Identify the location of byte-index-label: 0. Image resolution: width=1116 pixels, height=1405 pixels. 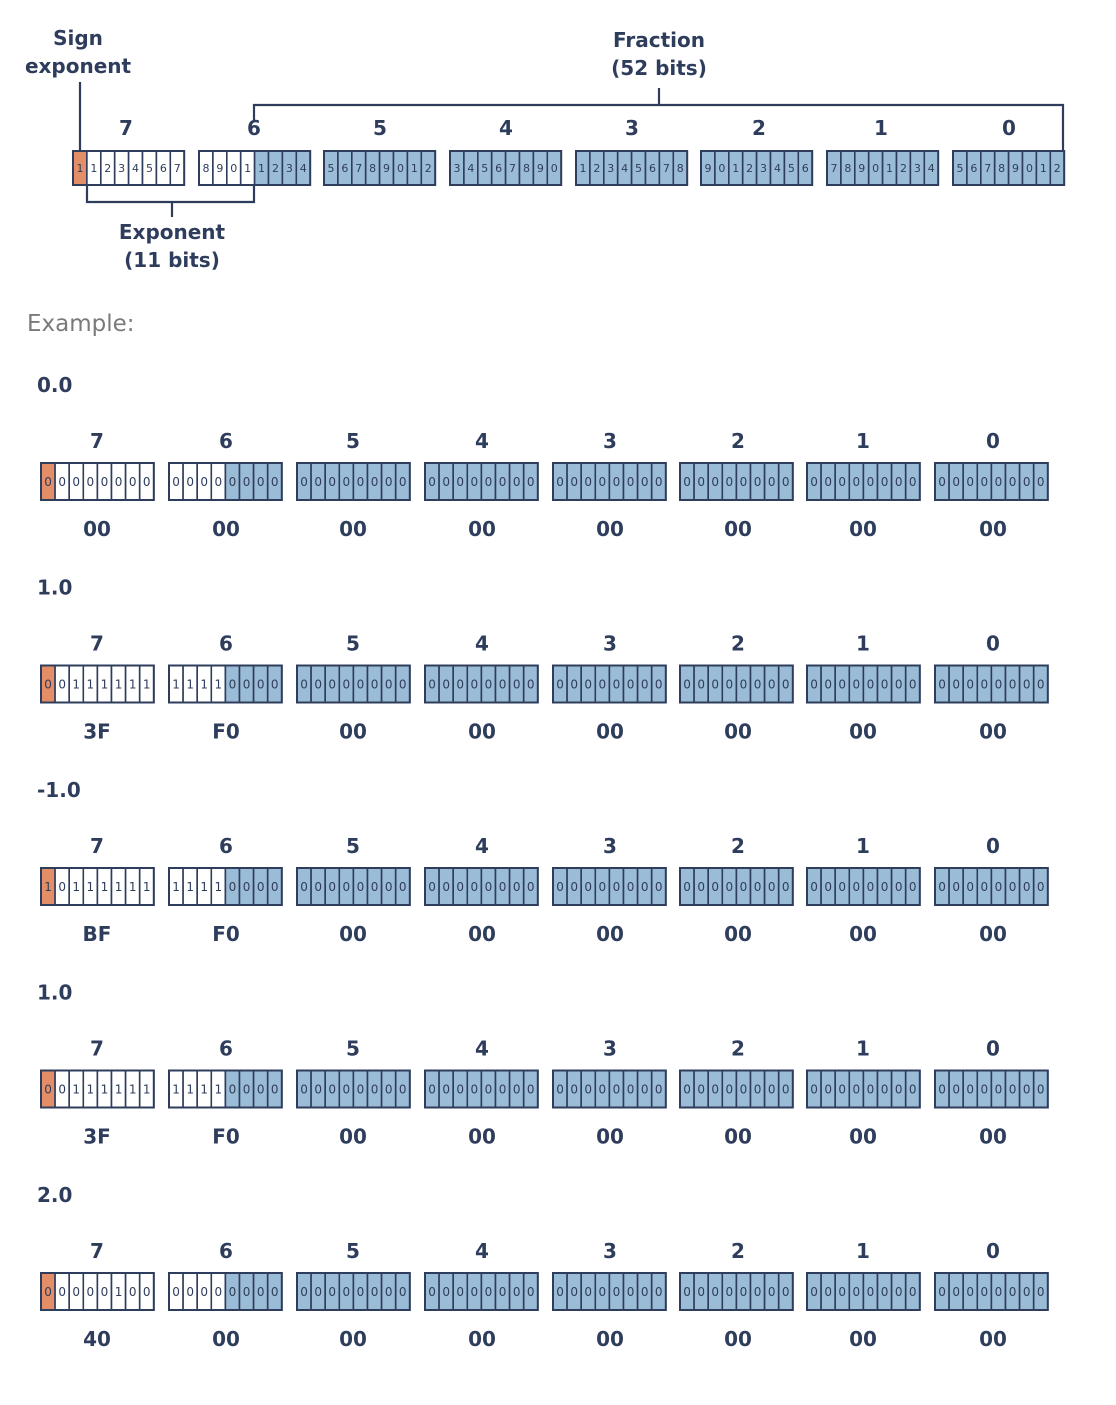
(993, 441).